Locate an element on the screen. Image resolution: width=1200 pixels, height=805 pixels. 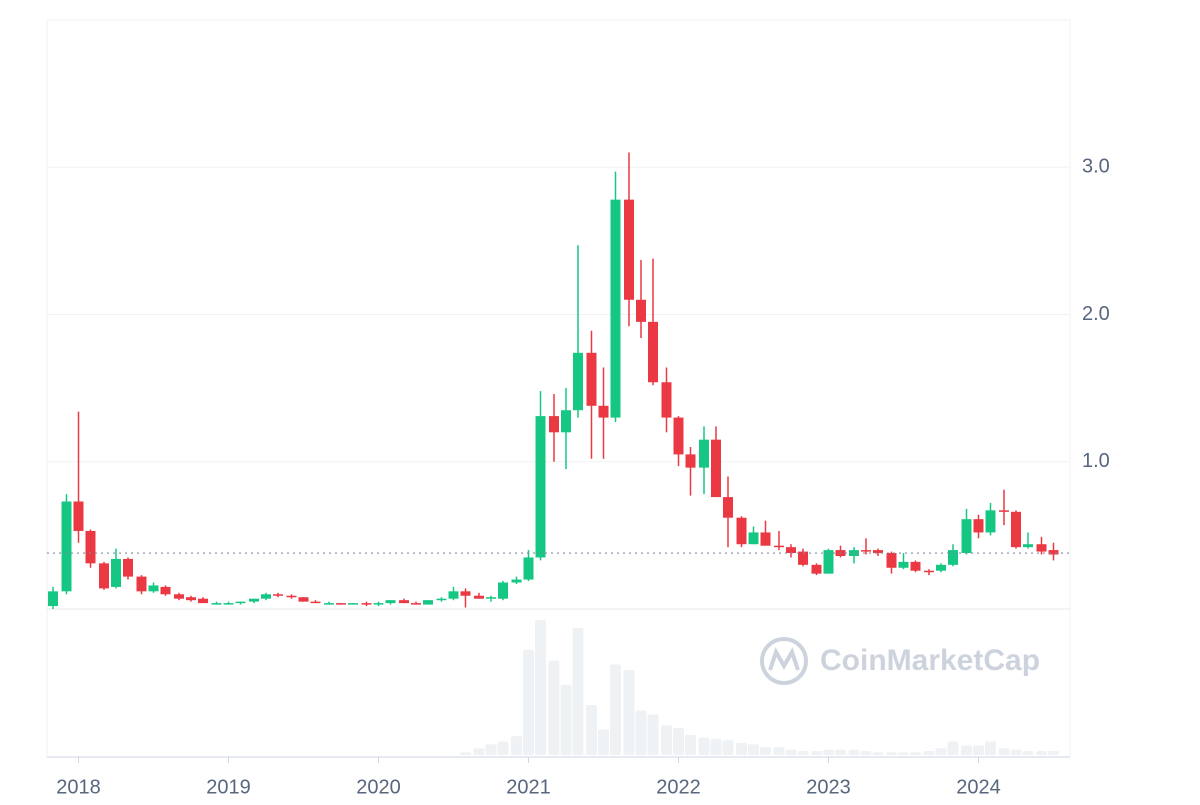
y-tick-label: 3.0 is located at coordinates (1096, 167).